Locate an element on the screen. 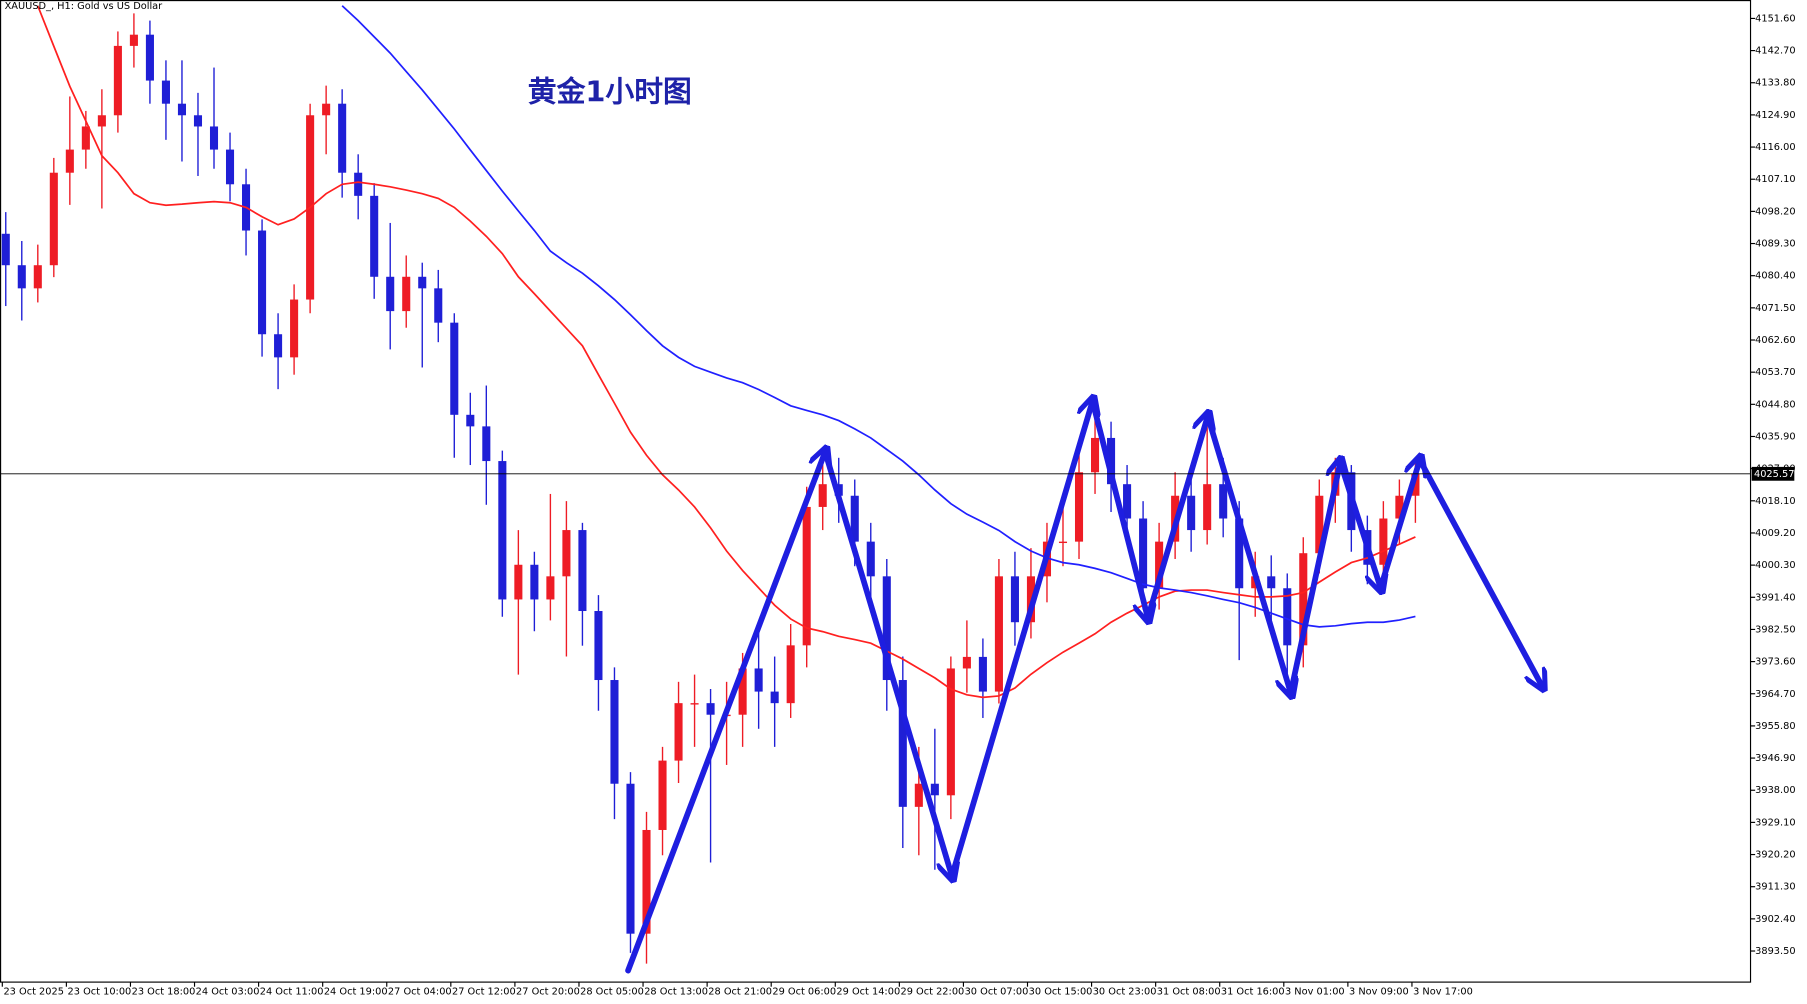 Image resolution: width=1807 pixels, height=1004 pixels. x-tick-label: 27 Oct 12:00 is located at coordinates (484, 991).